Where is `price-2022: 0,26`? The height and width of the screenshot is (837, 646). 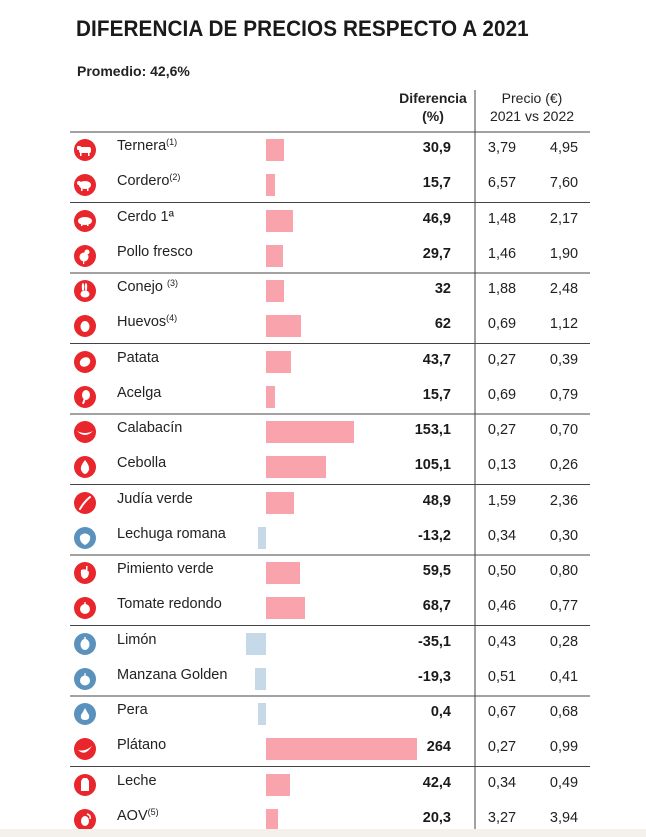 price-2022: 0,26 is located at coordinates (564, 465).